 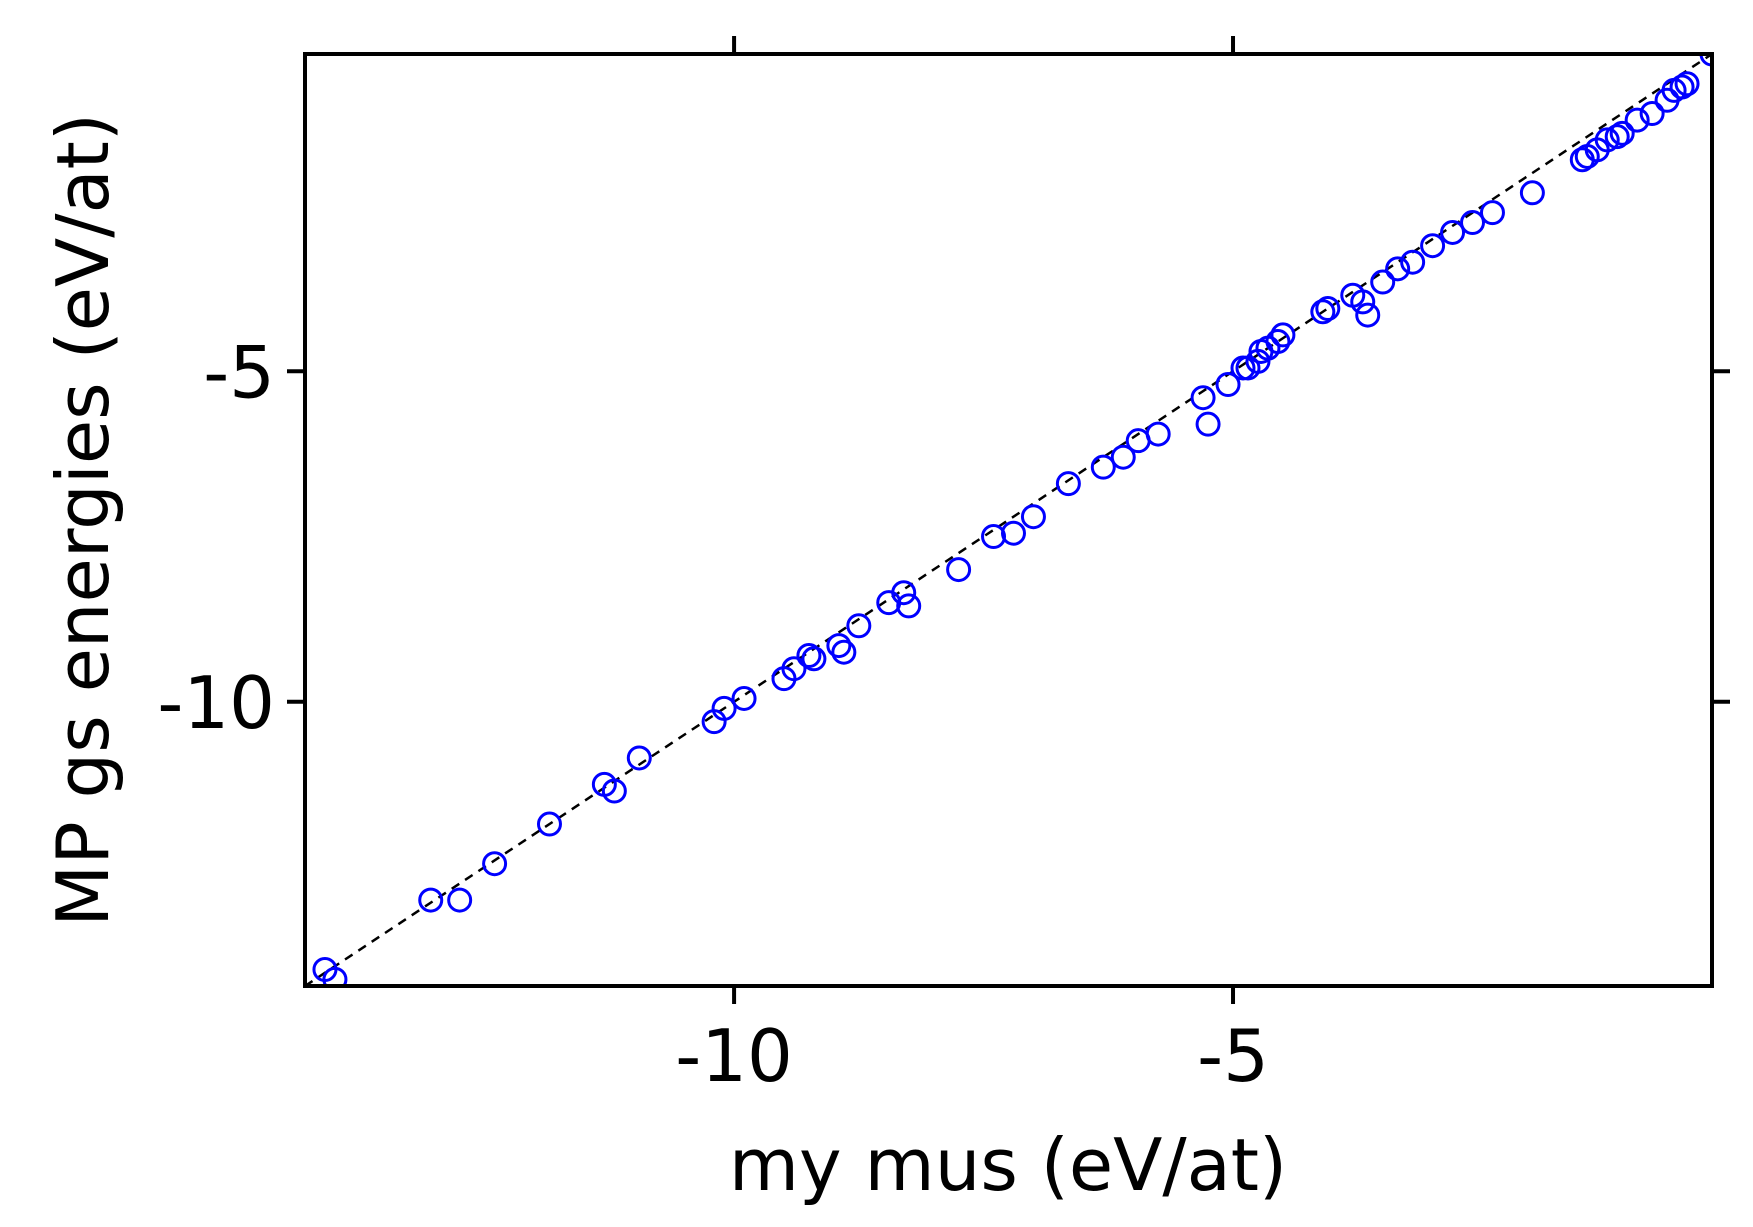 What do you see at coordinates (239, 372) in the screenshot?
I see `y-tick-label: -5` at bounding box center [239, 372].